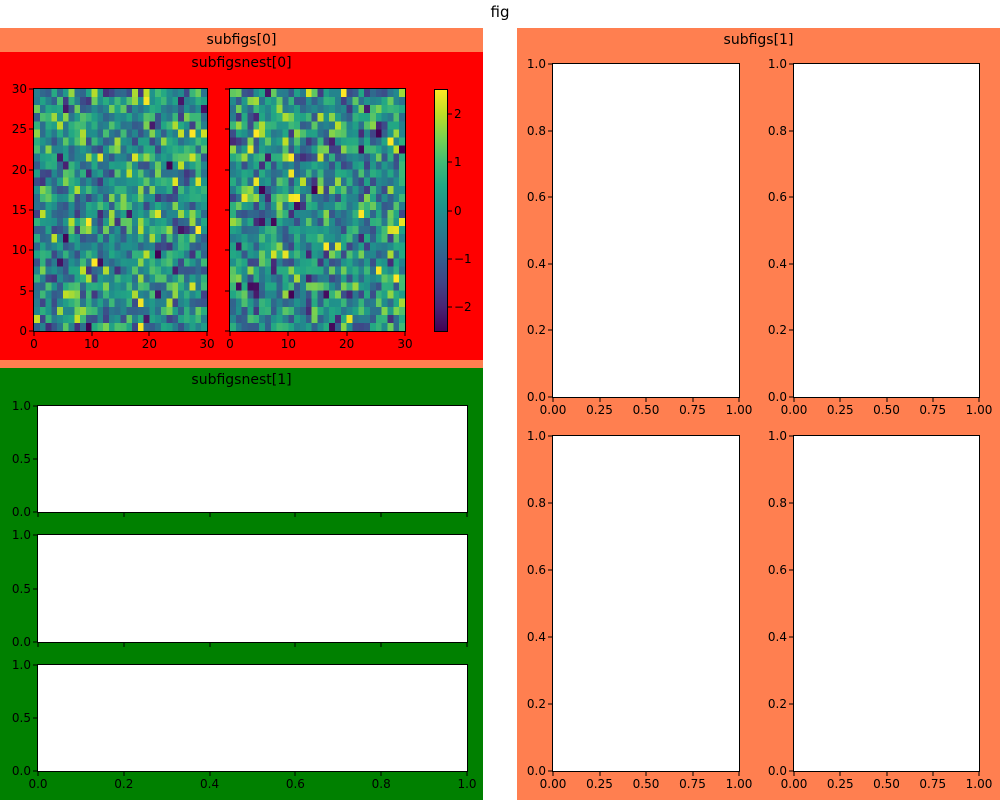 This screenshot has width=1000, height=800. Describe the element at coordinates (880, 237) in the screenshot. I see `empty-axes-grid-top-right: 1.0 0.8 0.6 0.4 0.2 0.0 0.00 0.25 0.50 0.75 1.00` at that location.